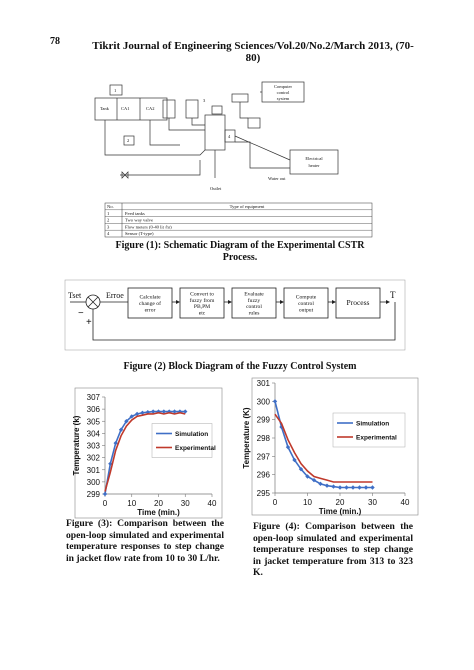 This screenshot has height=670, width=474. I want to click on block-label: Compute control output, so click(306, 304).